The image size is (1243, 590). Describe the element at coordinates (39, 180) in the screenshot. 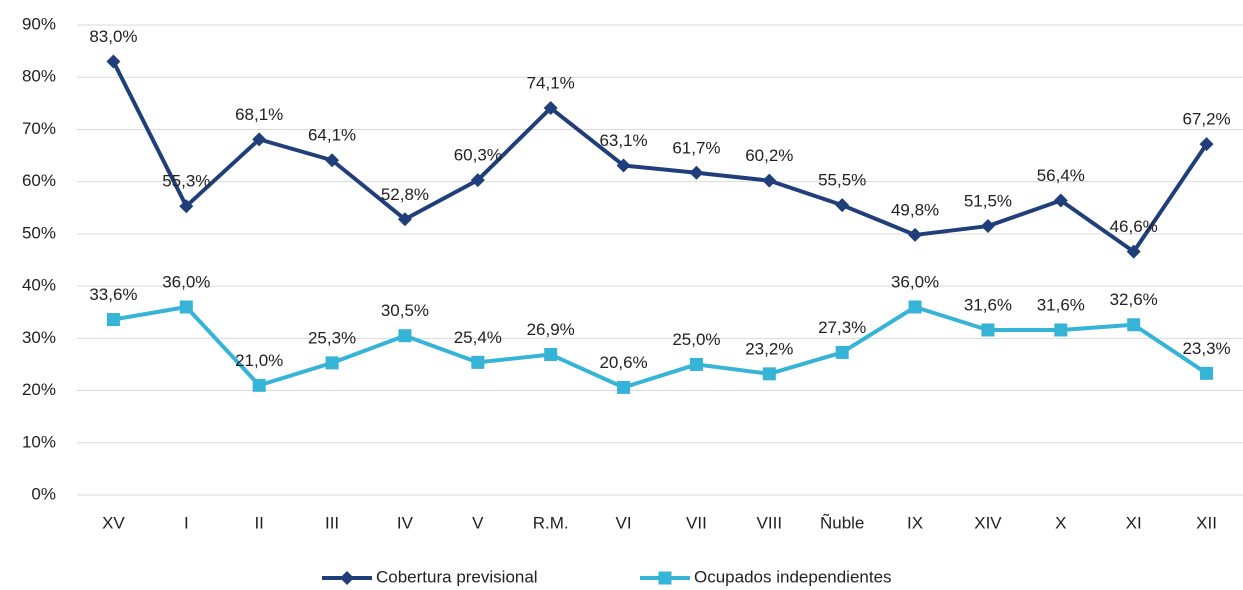

I see `y-tick-label: 60%` at that location.